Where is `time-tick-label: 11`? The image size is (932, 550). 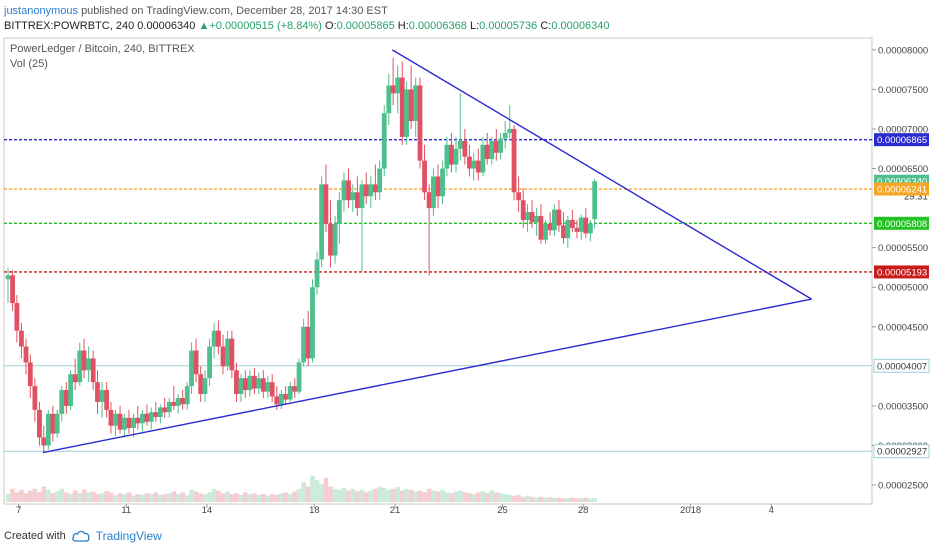
time-tick-label: 11 is located at coordinates (126, 510).